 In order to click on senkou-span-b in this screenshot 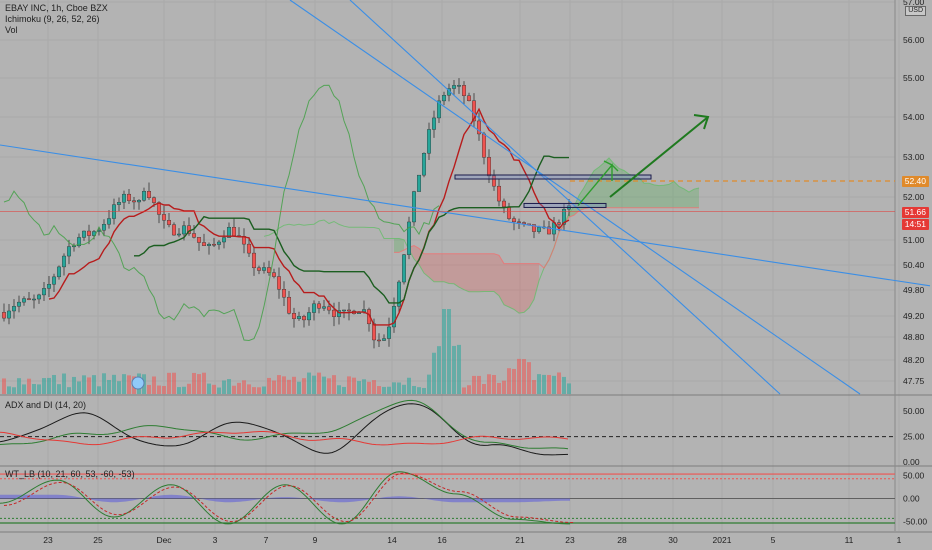, I will do `click(546, 238)`.